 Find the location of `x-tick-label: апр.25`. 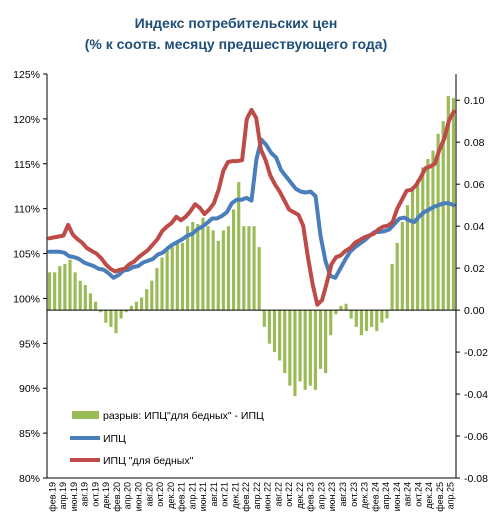

x-tick-label: апр.25 is located at coordinates (451, 495).